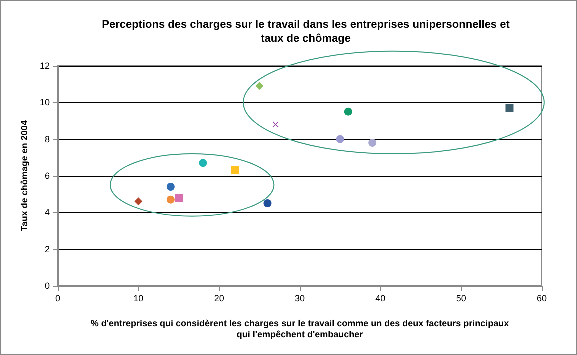 The height and width of the screenshot is (355, 577). What do you see at coordinates (47, 213) in the screenshot?
I see `y-tick-label: 4` at bounding box center [47, 213].